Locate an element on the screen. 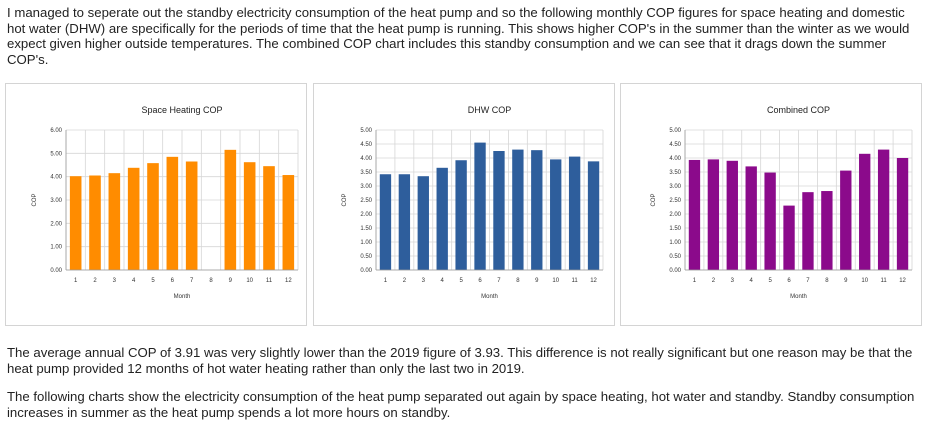 The image size is (930, 430). chart-title: Space Heating COP is located at coordinates (181, 110).